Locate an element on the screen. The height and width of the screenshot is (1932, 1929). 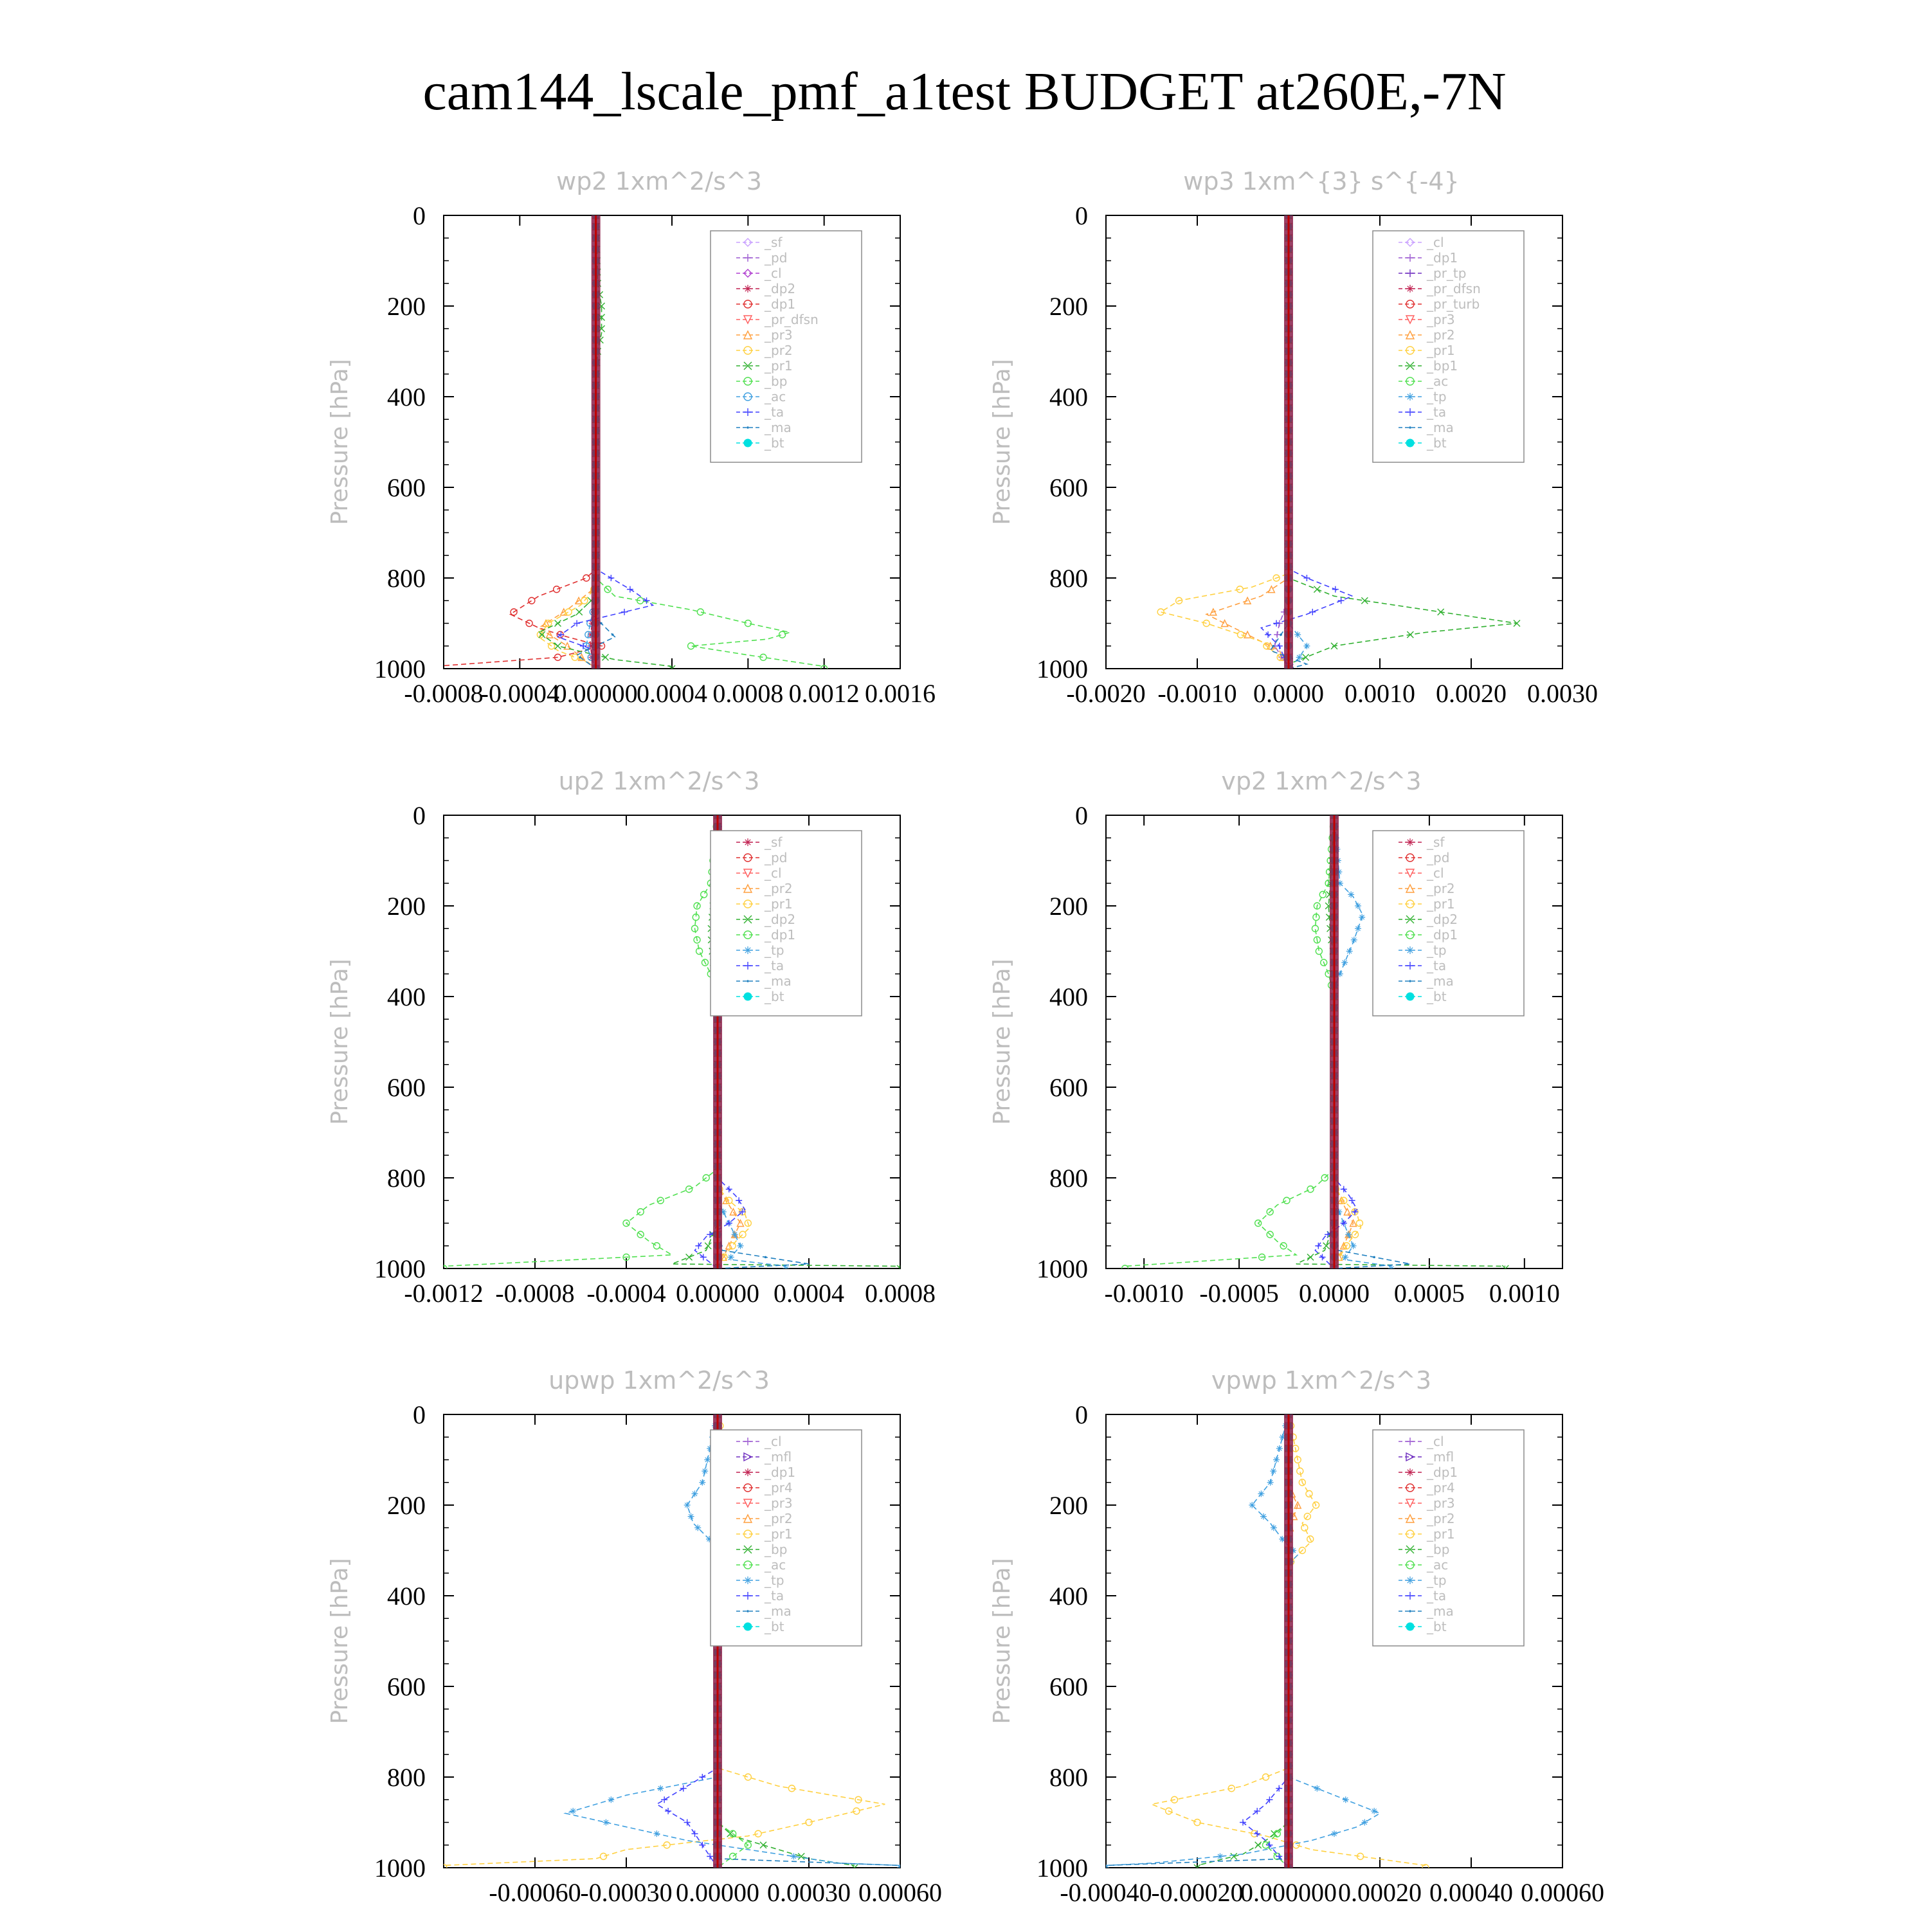
x-tick-label: -0.00020 is located at coordinates (1197, 1892).